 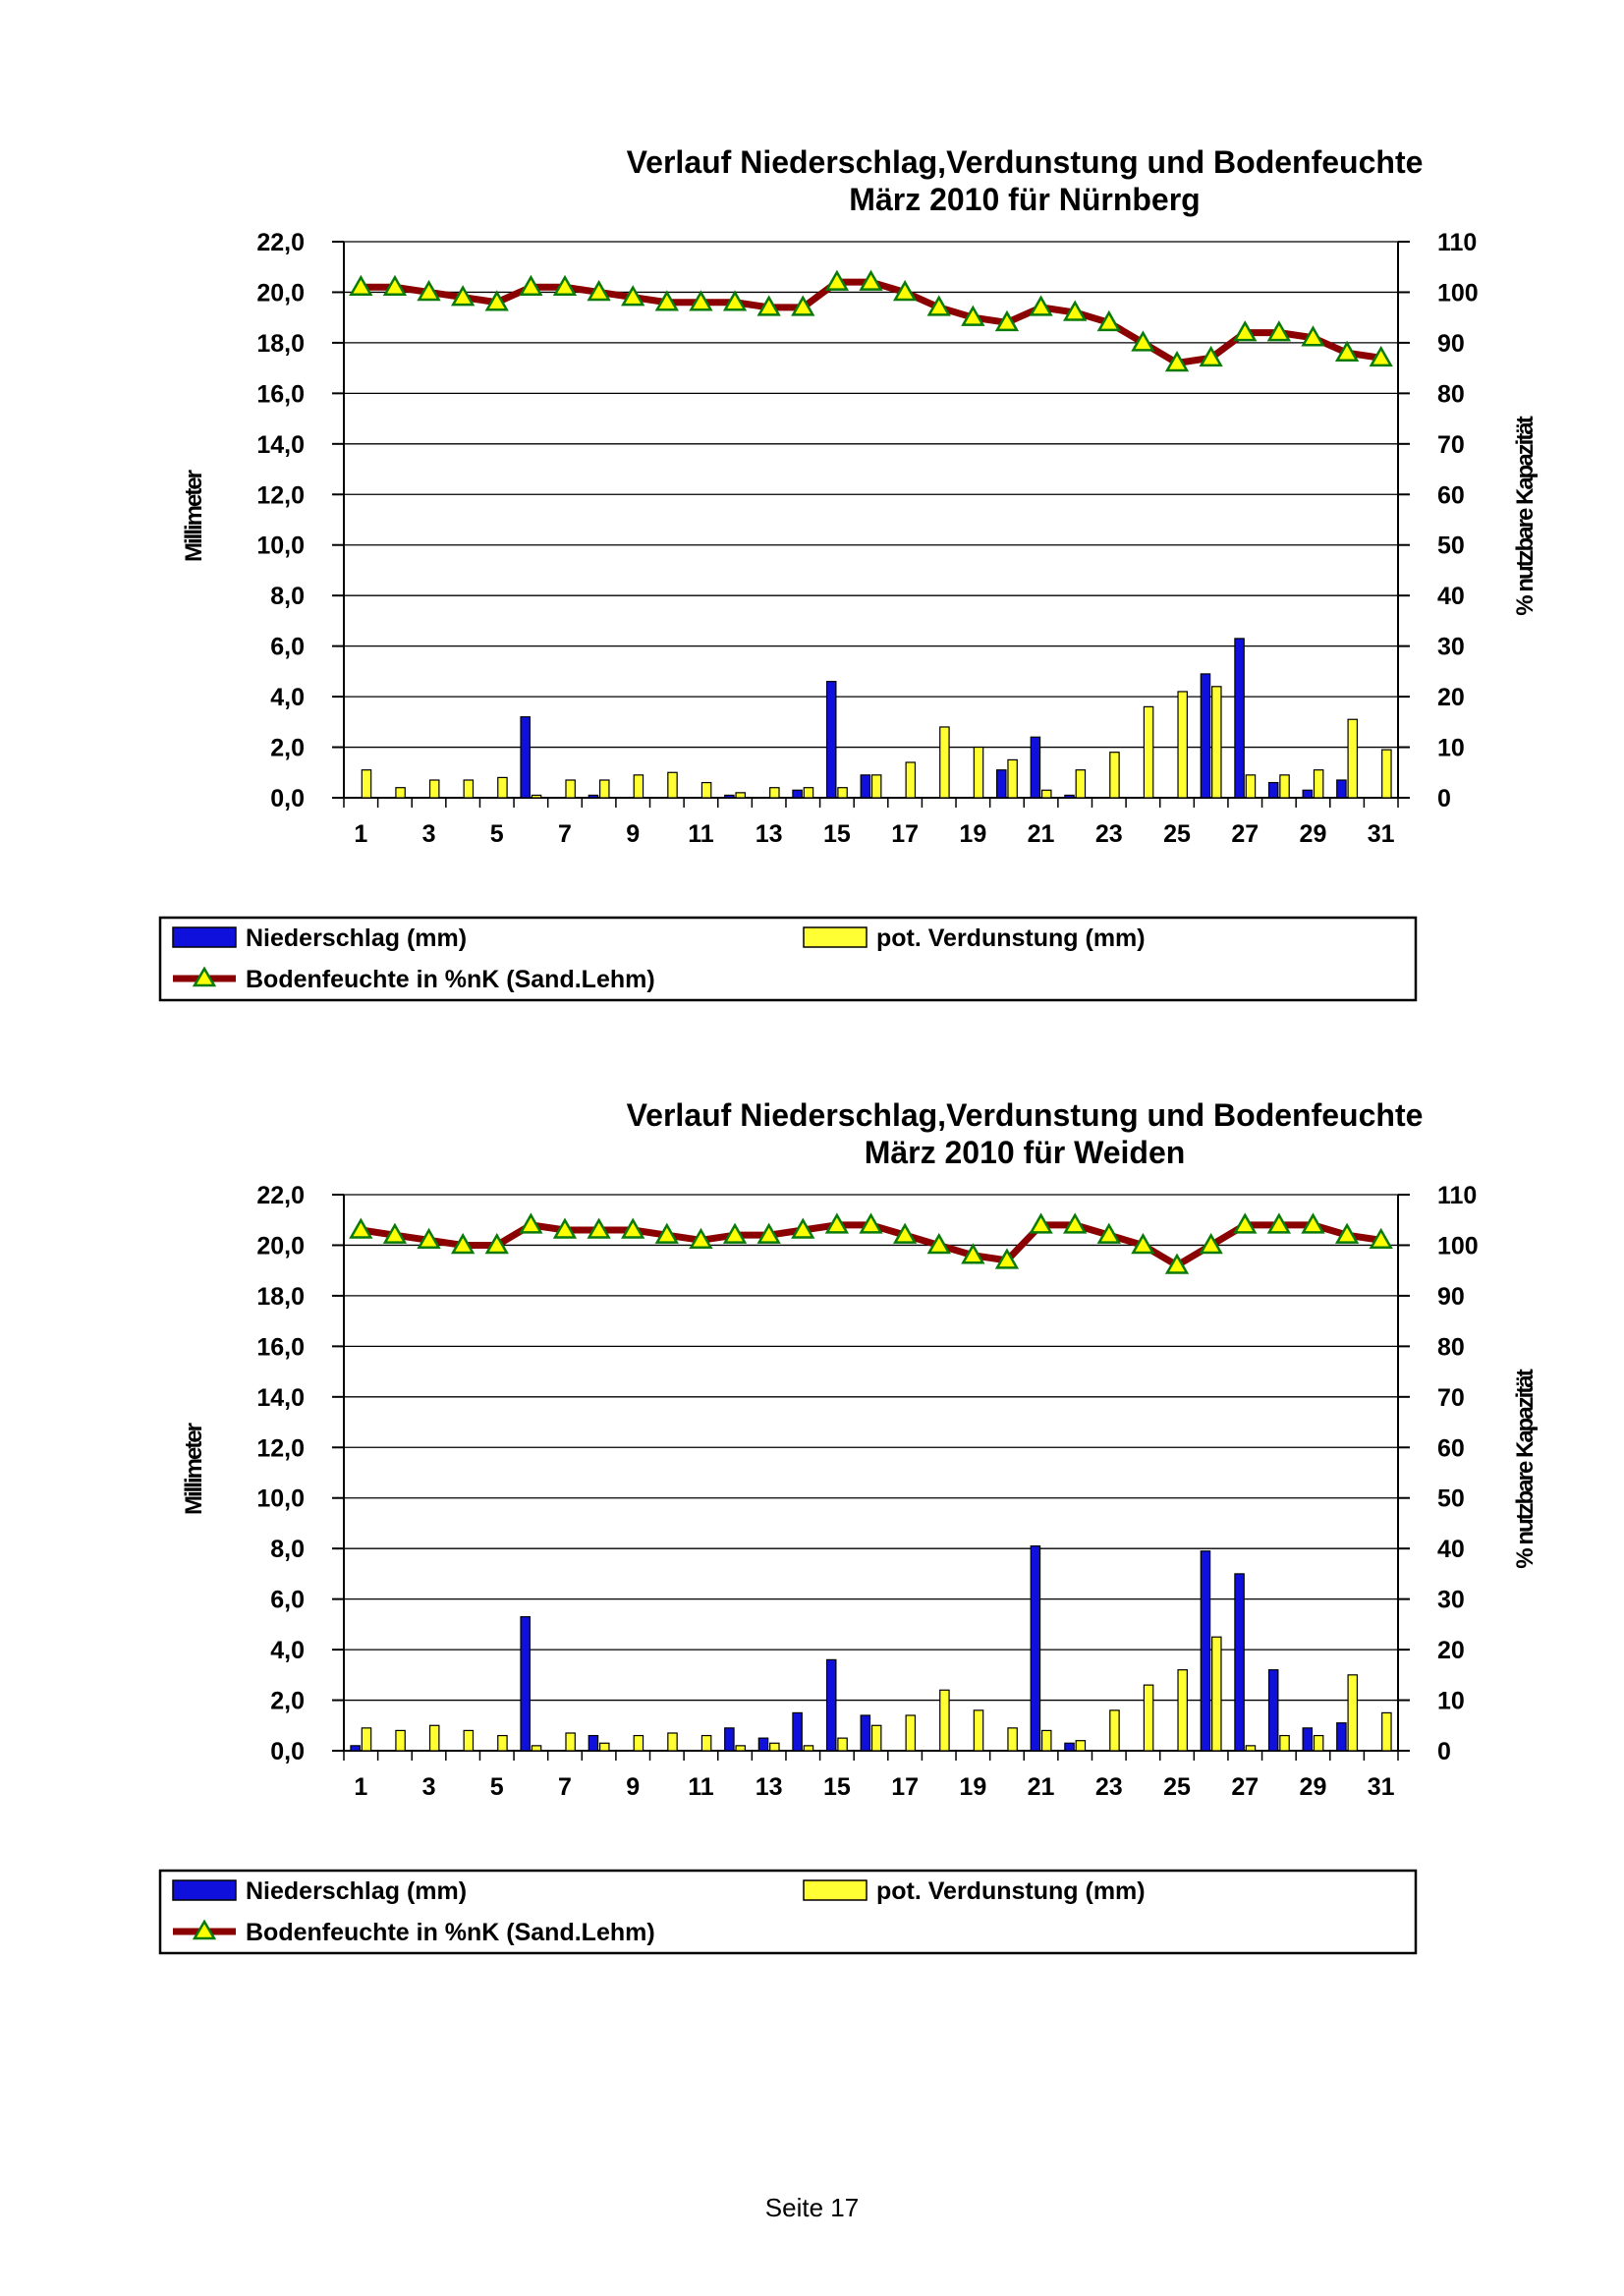 What do you see at coordinates (835, 937) in the screenshot?
I see `legend-swatch-verdunstung` at bounding box center [835, 937].